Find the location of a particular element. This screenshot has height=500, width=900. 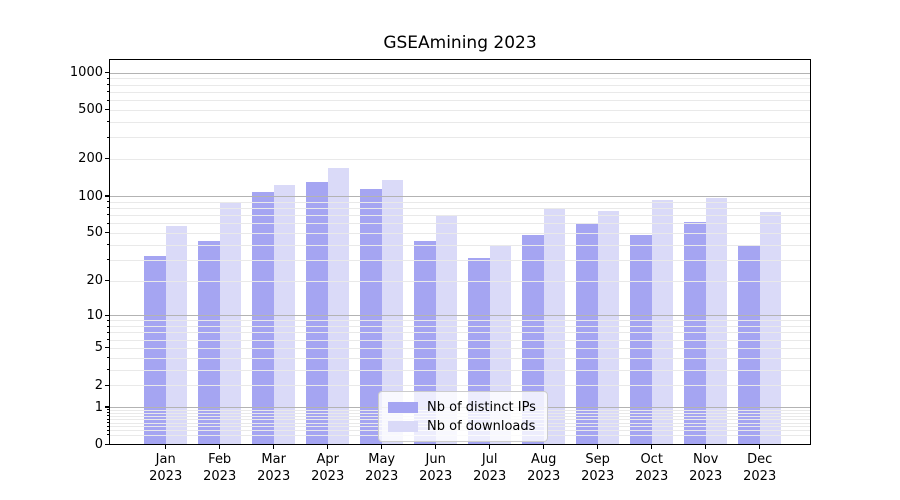

y-tick-label: 1 is located at coordinates (98, 407).